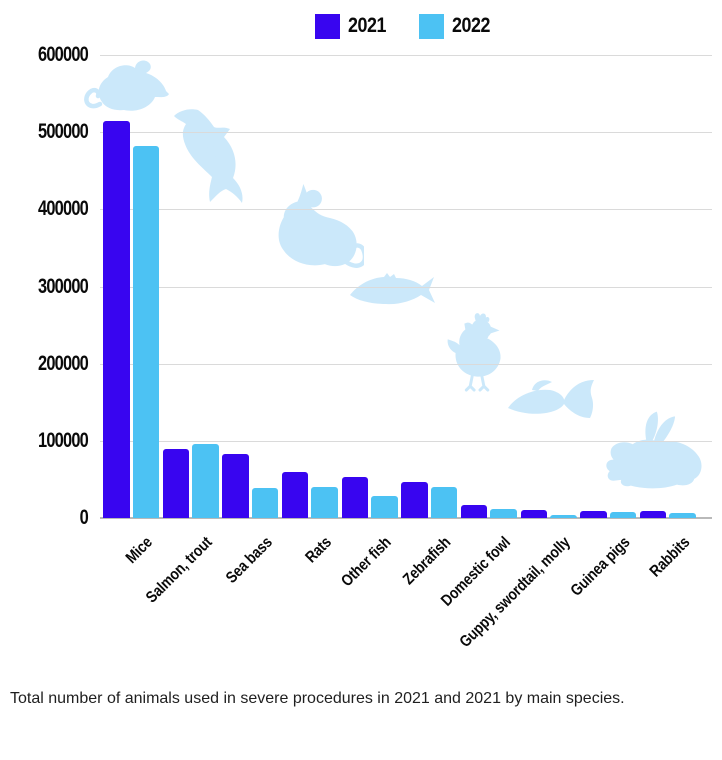  Describe the element at coordinates (367, 25) in the screenshot. I see `legend-label-2021: 2021` at that location.